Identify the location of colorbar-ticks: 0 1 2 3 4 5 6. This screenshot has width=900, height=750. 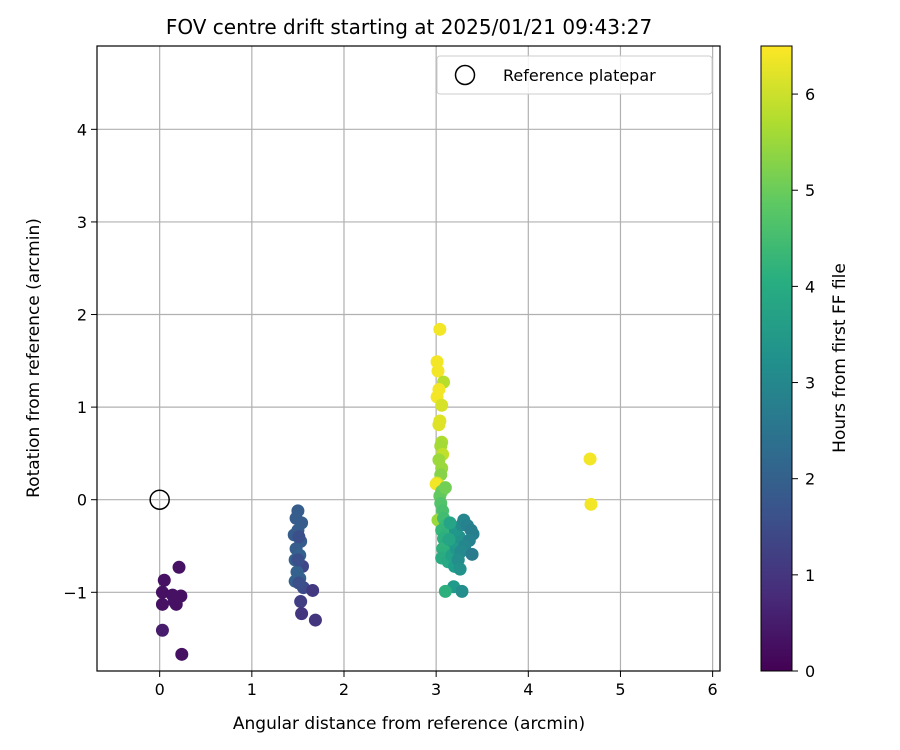
(803, 383).